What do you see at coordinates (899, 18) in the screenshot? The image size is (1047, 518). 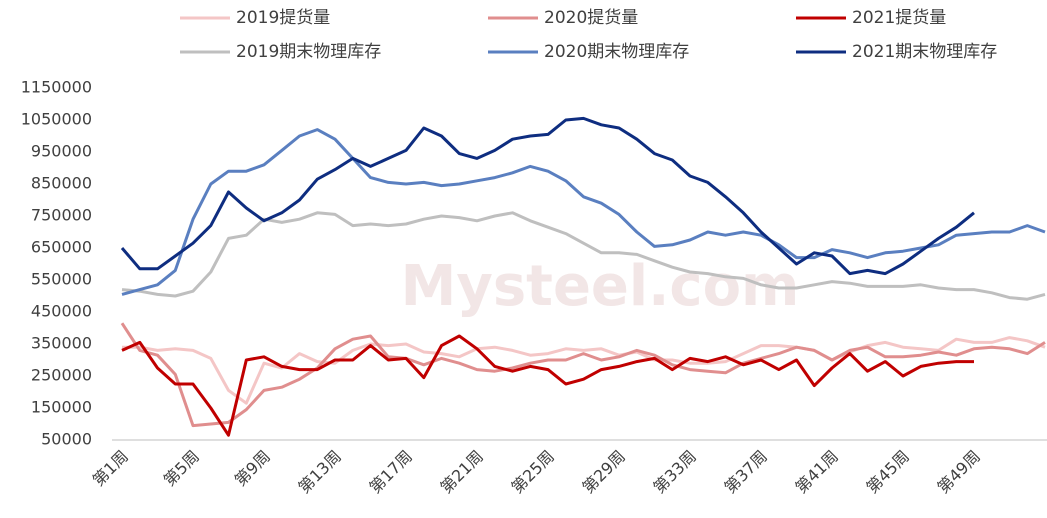 I see `legend-label: 2021提货量` at bounding box center [899, 18].